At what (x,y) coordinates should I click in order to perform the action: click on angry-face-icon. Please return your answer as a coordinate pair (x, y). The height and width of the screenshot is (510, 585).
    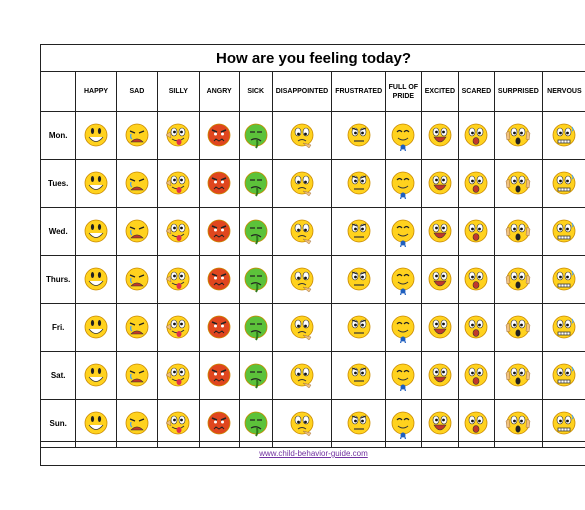
    Looking at the image, I should click on (219, 232).